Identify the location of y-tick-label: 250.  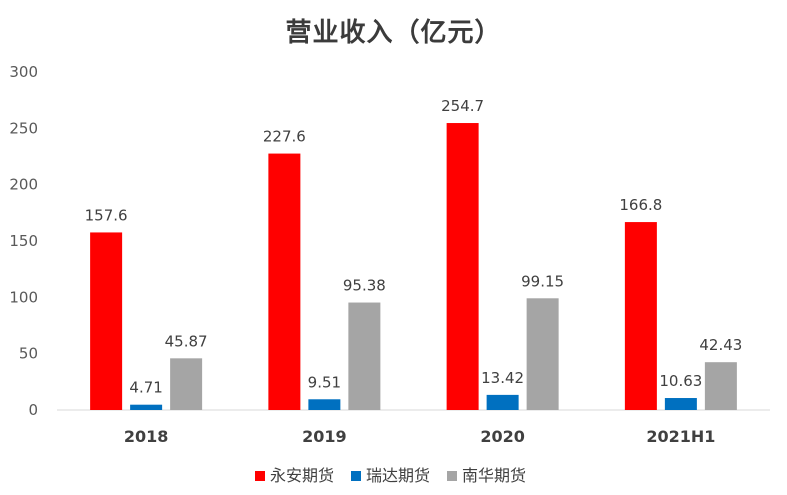
(23, 128).